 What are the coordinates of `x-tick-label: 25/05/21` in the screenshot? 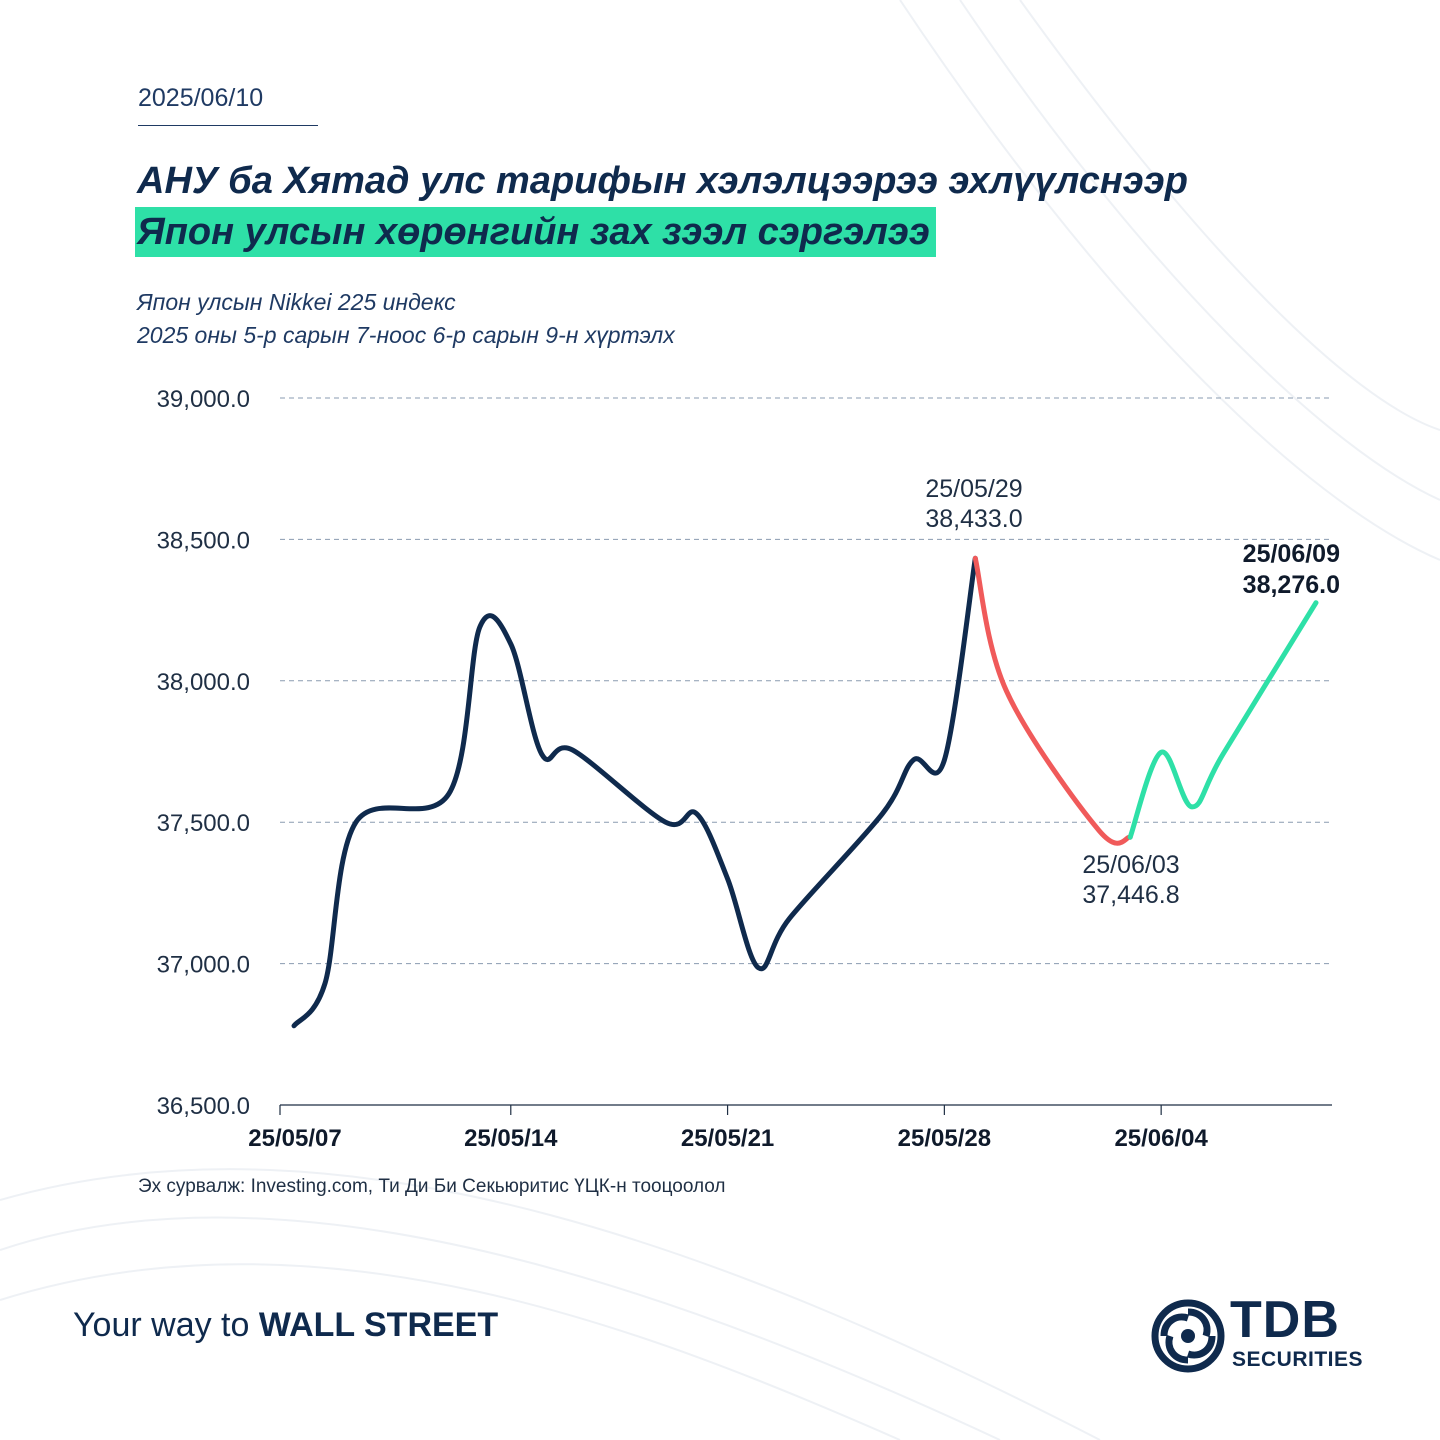 It's located at (727, 1138).